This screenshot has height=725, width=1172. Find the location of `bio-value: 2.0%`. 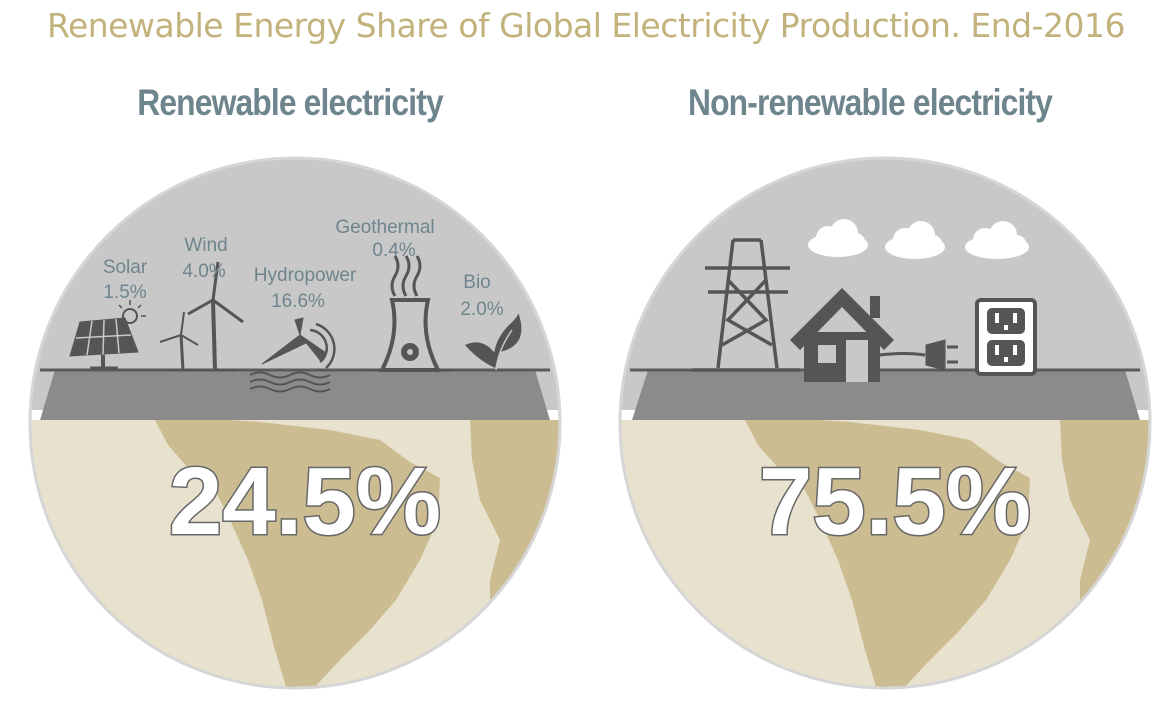

bio-value: 2.0% is located at coordinates (481, 309).